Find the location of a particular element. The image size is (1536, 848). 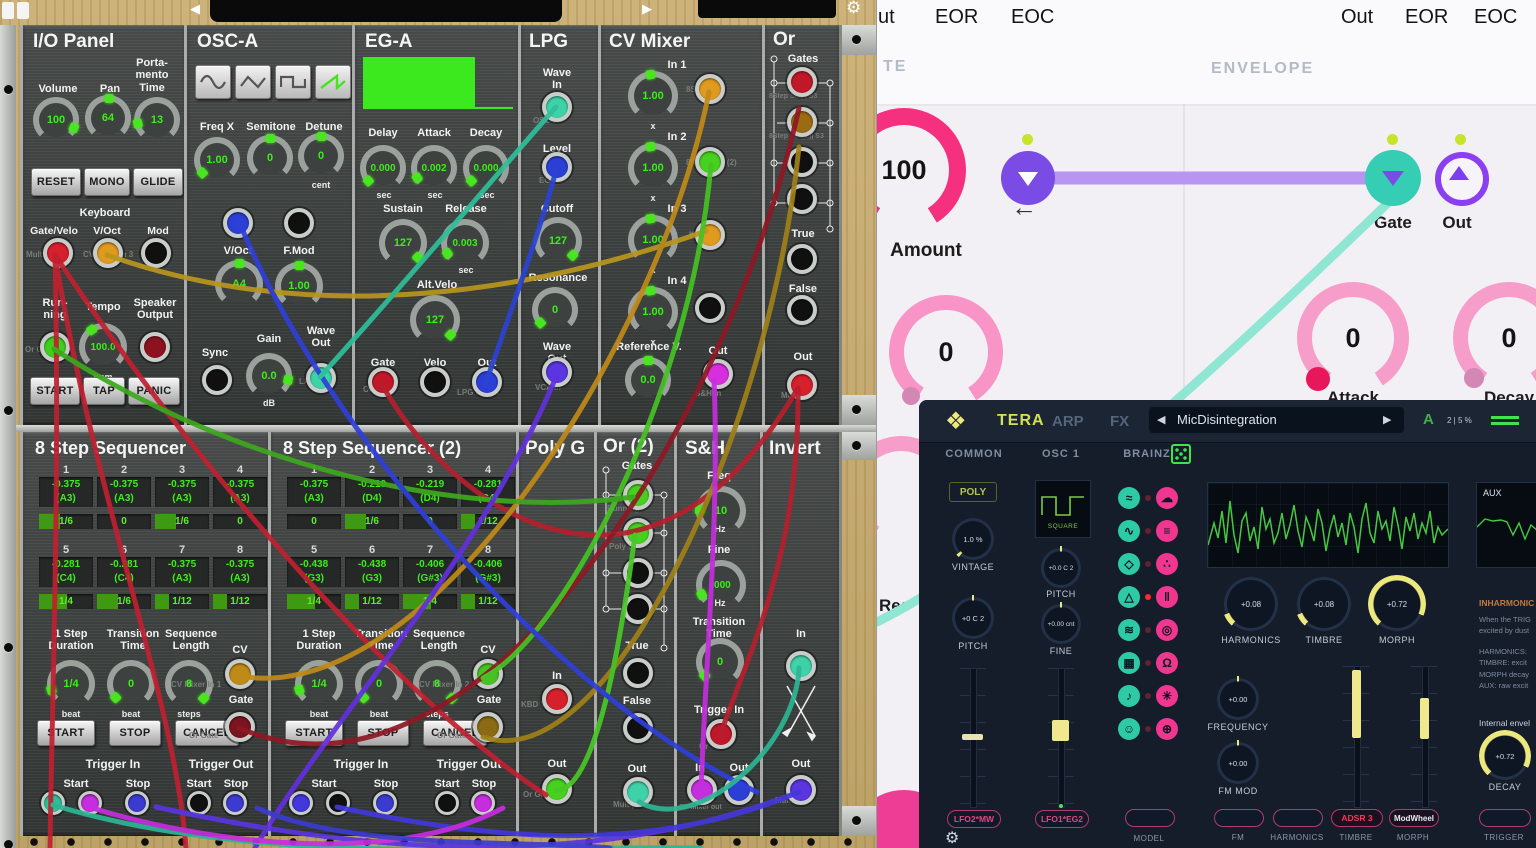

fm-mod-pill is located at coordinates (1239, 818).